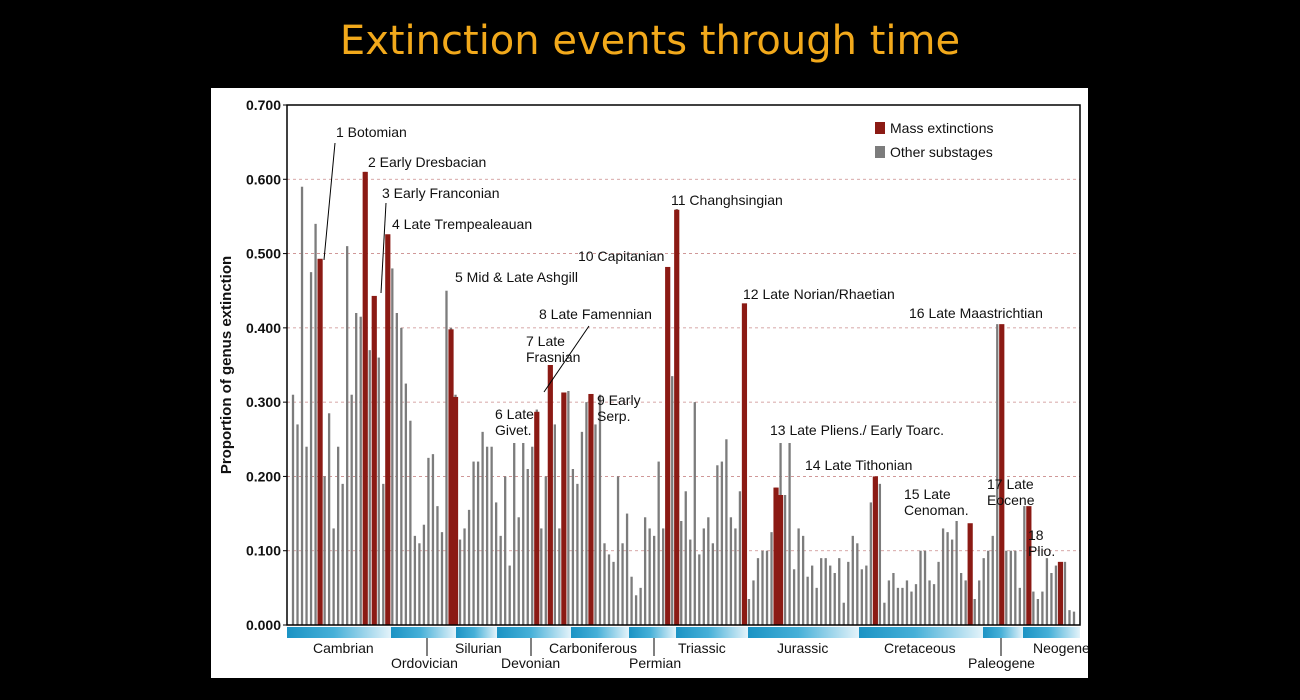 The width and height of the screenshot is (1300, 700). I want to click on period-label: Cretaceous, so click(920, 648).